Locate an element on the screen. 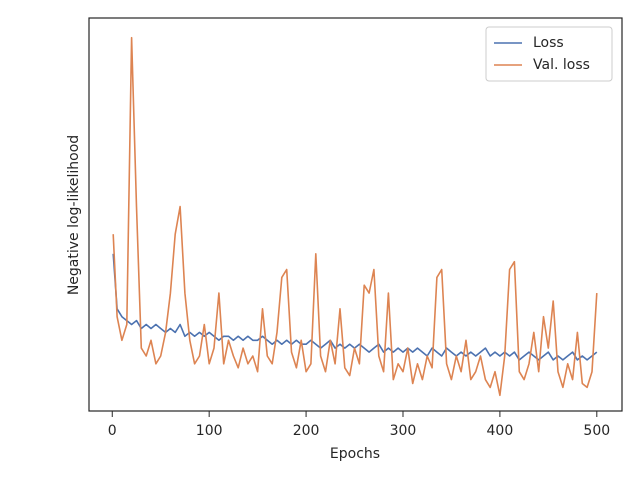  x-axis-label: Epochs is located at coordinates (355, 454).